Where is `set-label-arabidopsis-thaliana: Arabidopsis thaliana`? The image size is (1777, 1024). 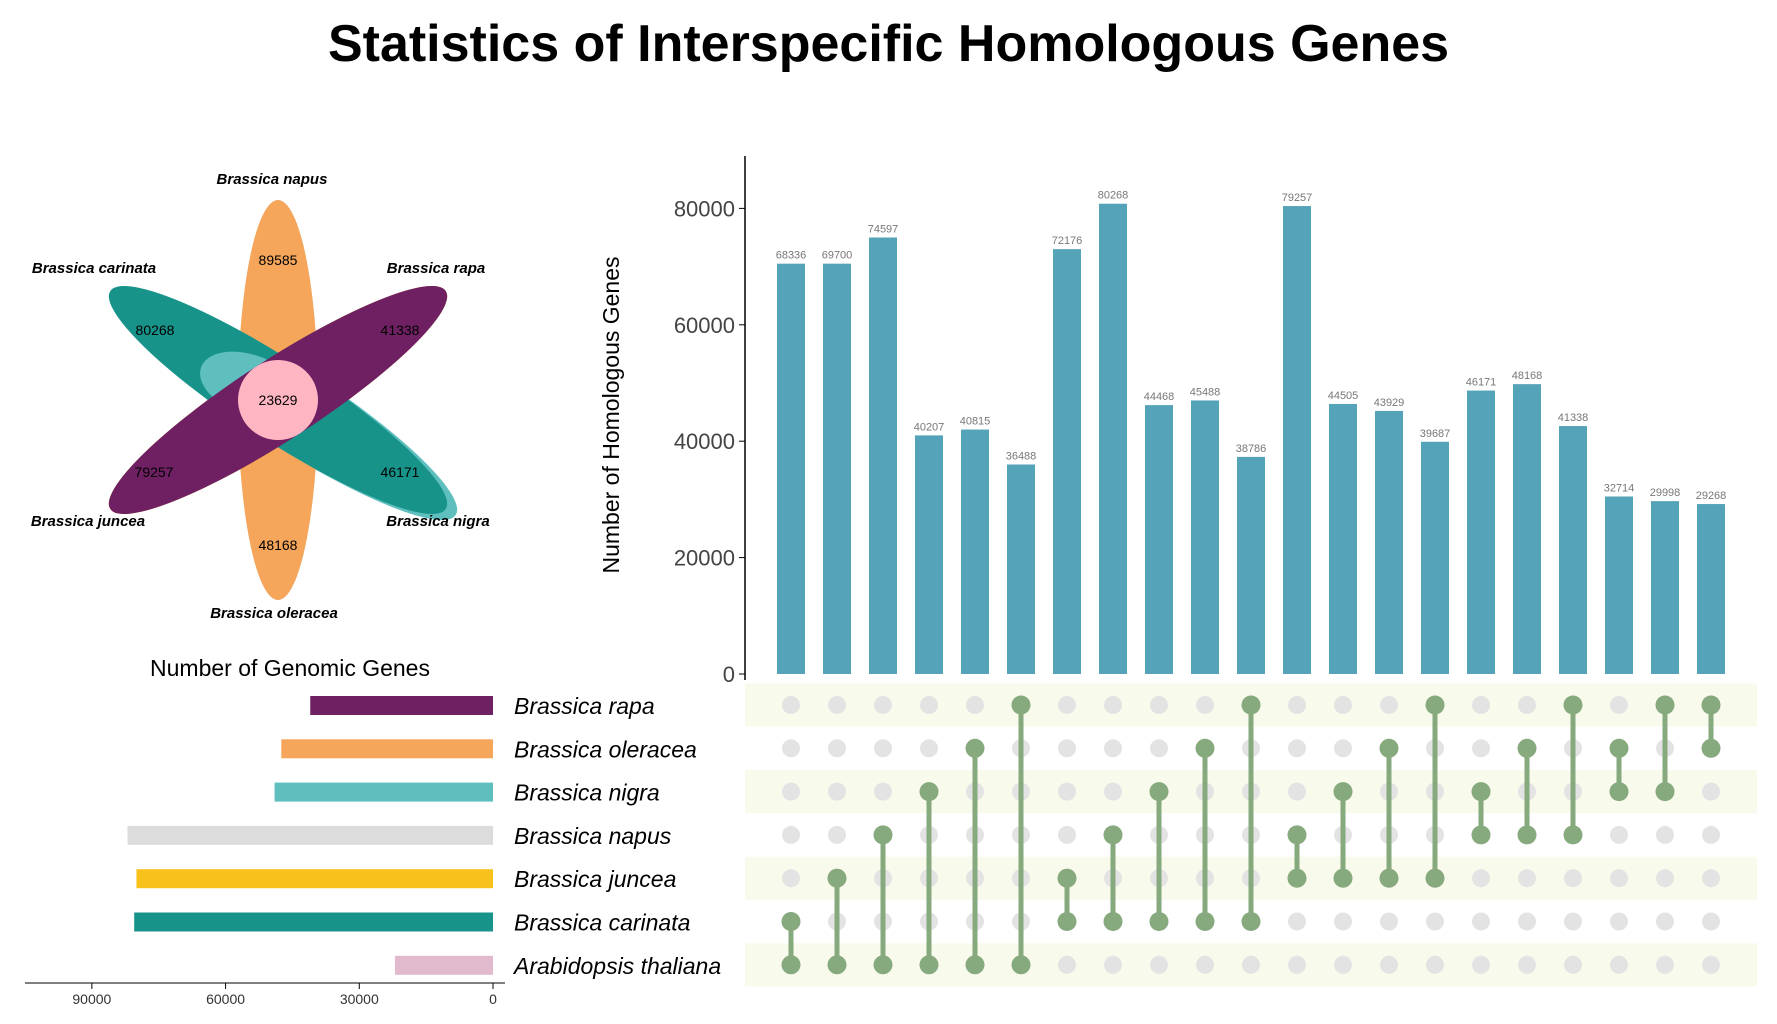
set-label-arabidopsis-thaliana: Arabidopsis thaliana is located at coordinates (616, 966).